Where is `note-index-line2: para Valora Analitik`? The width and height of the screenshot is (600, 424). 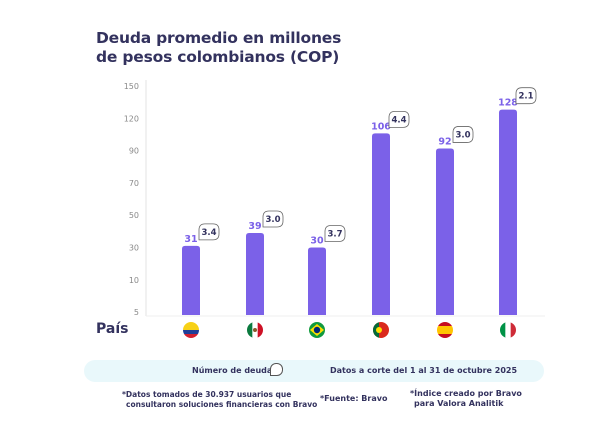
note-index-line2: para Valora Analitik is located at coordinates (459, 403).